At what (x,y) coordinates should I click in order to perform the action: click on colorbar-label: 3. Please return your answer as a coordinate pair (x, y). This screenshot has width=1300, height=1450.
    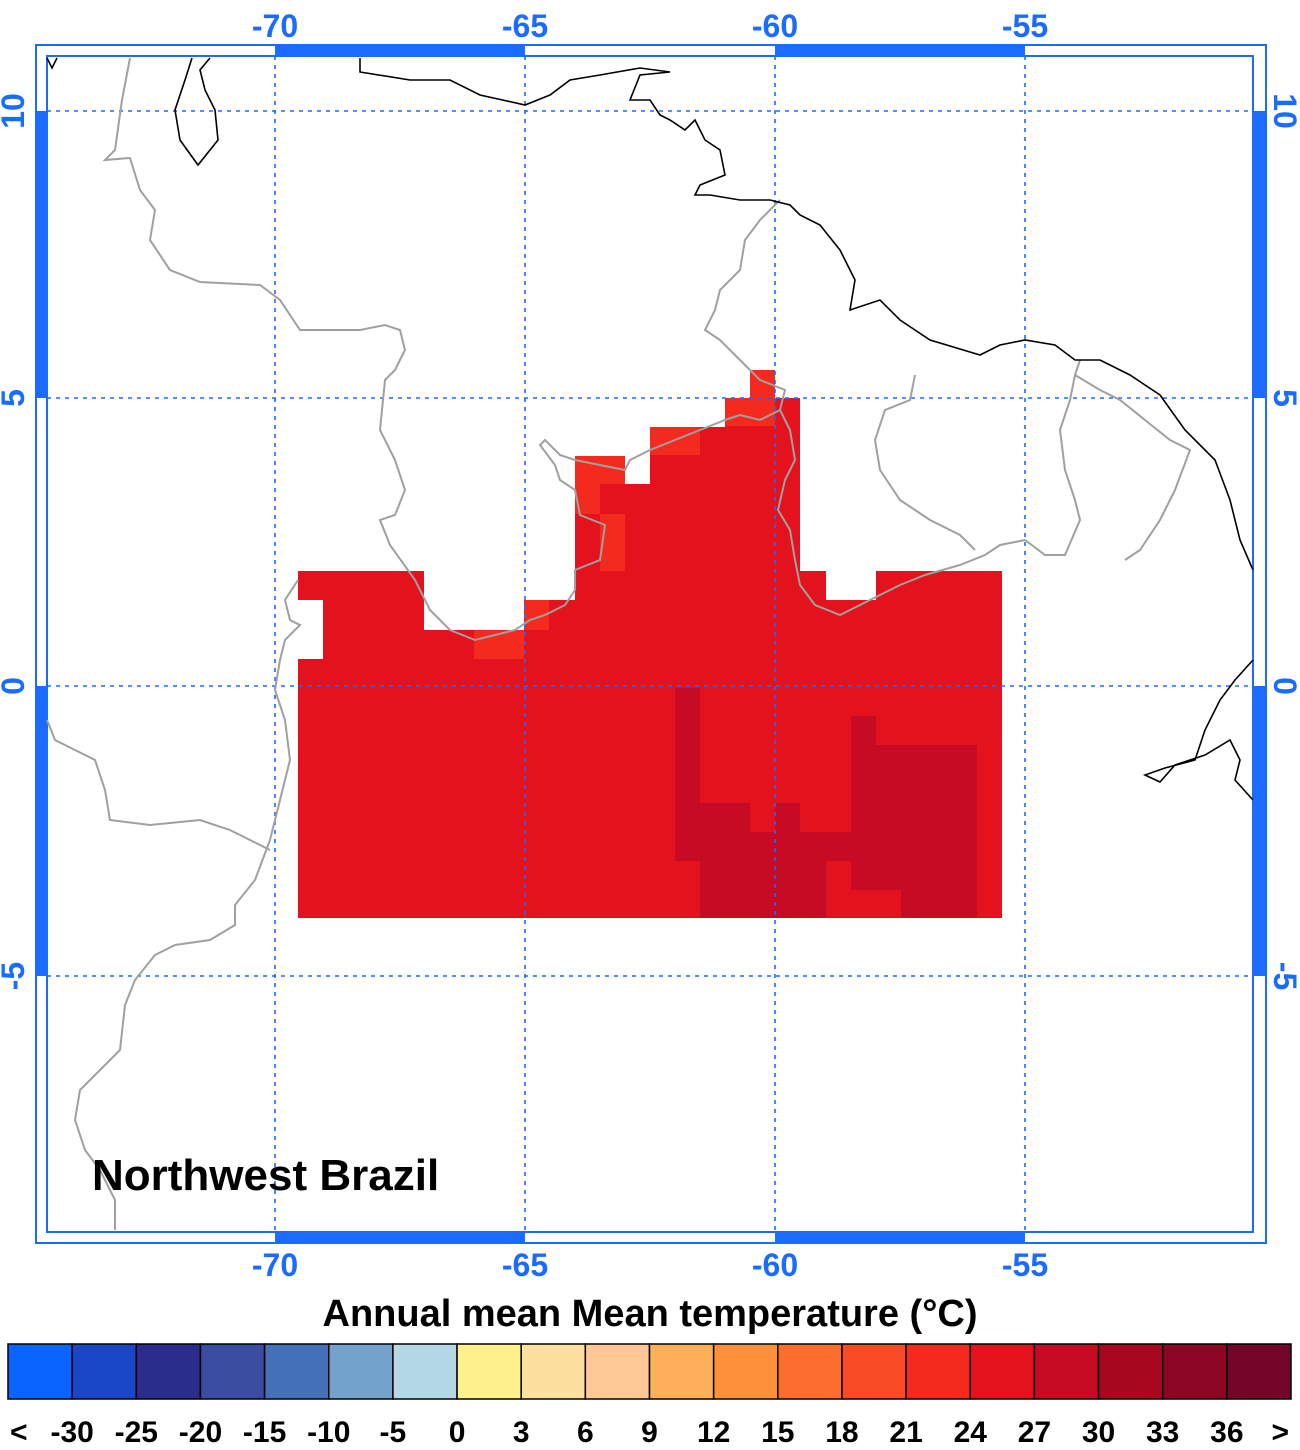
    Looking at the image, I should click on (521, 1432).